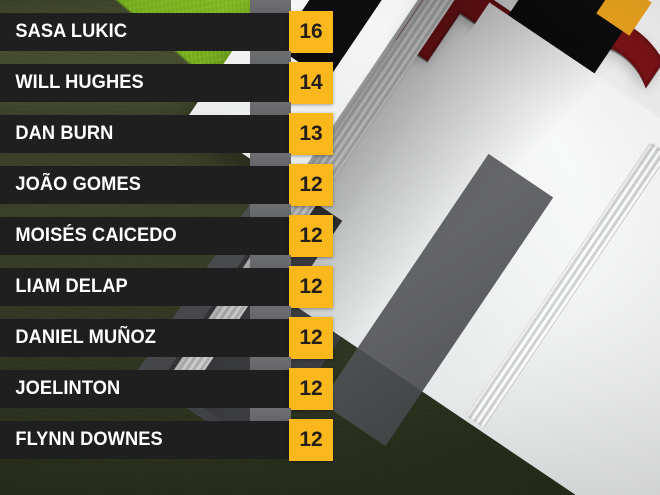 This screenshot has height=495, width=660. Describe the element at coordinates (78, 184) in the screenshot. I see `player-name: JOÃO GOMES` at that location.